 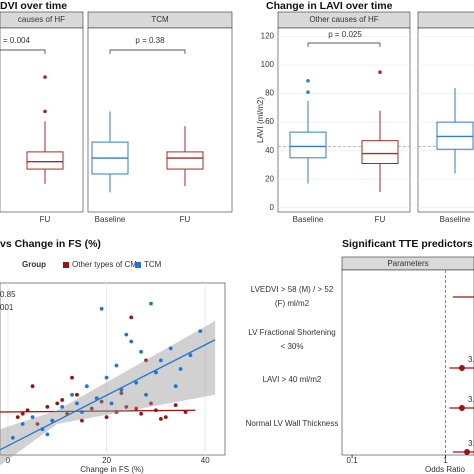 I want to click on legend-title: Group, so click(x=34, y=264).